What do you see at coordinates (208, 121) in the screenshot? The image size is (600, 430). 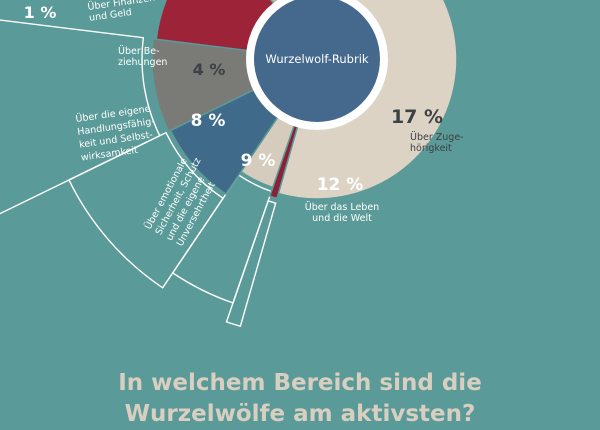 I see `slice-2-percent-label: 8 %` at bounding box center [208, 121].